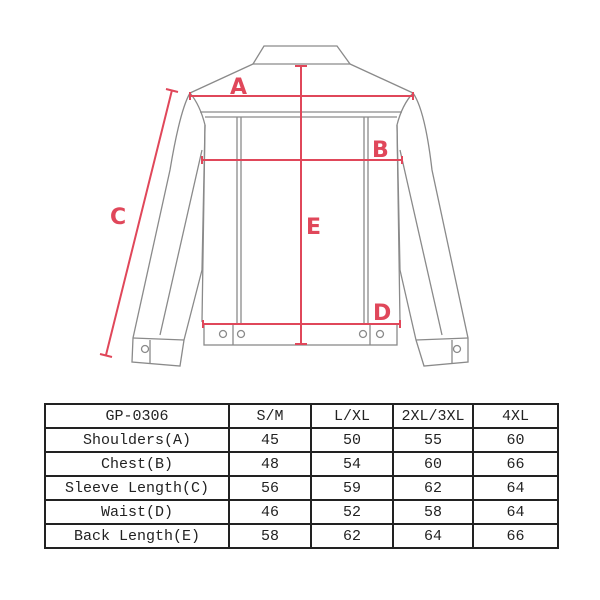 This screenshot has height=600, width=600. Describe the element at coordinates (515, 416) in the screenshot. I see `header-cell: 4XL` at that location.